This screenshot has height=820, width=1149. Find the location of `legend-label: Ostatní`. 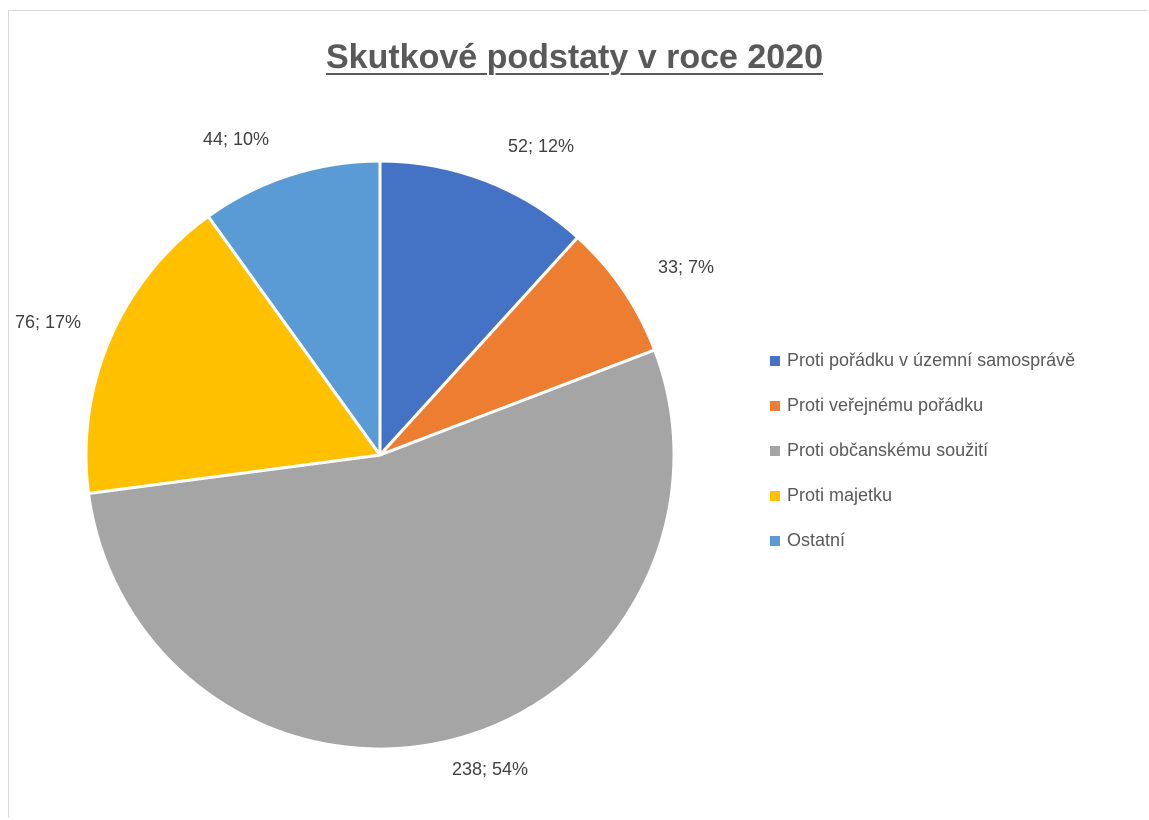

legend-label: Ostatní is located at coordinates (816, 540).